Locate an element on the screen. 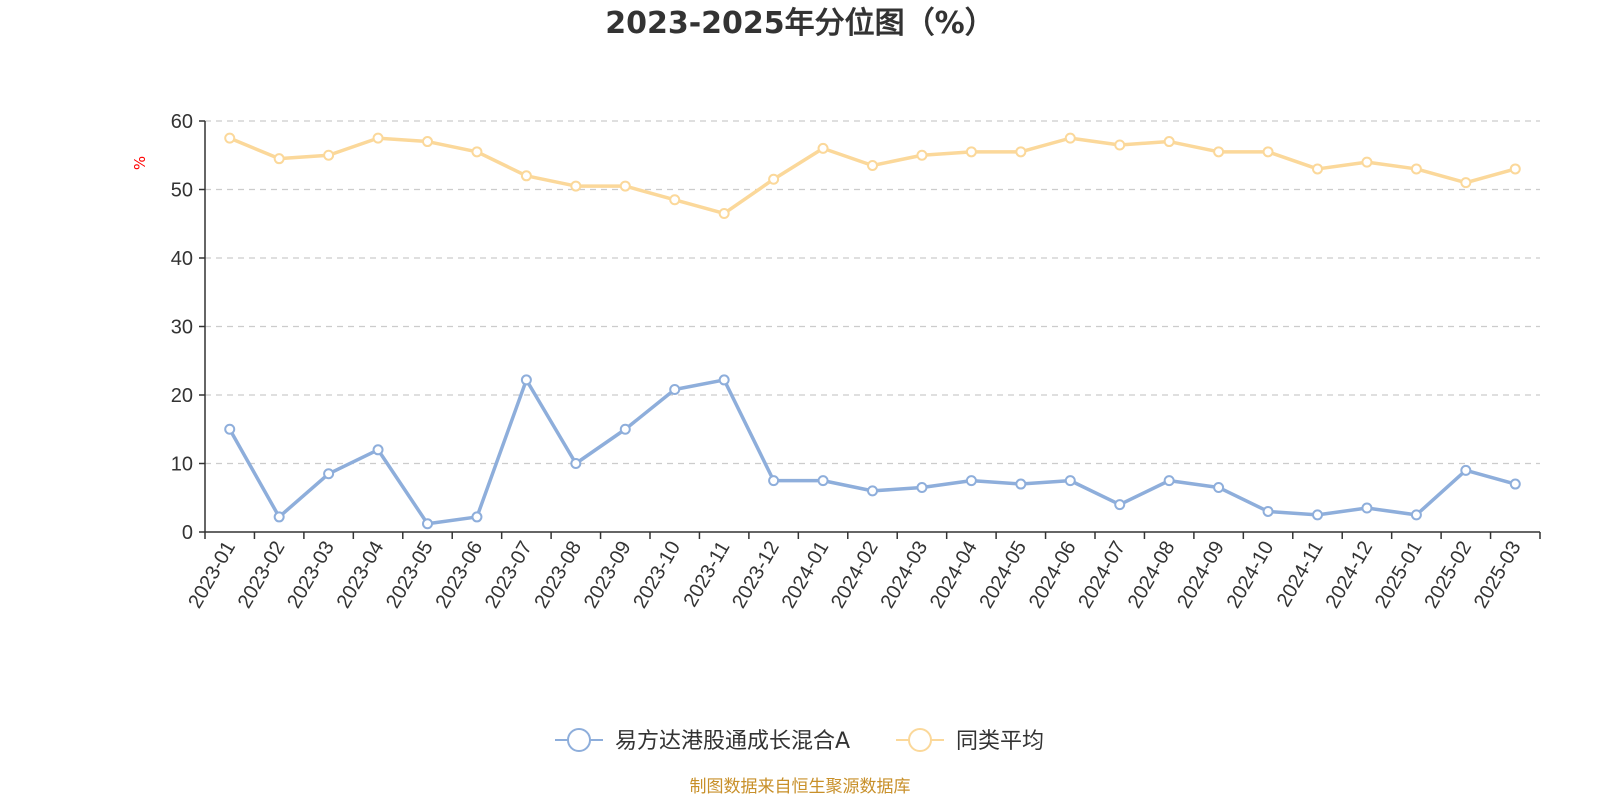  y-tick-label: 50 is located at coordinates (182, 191).